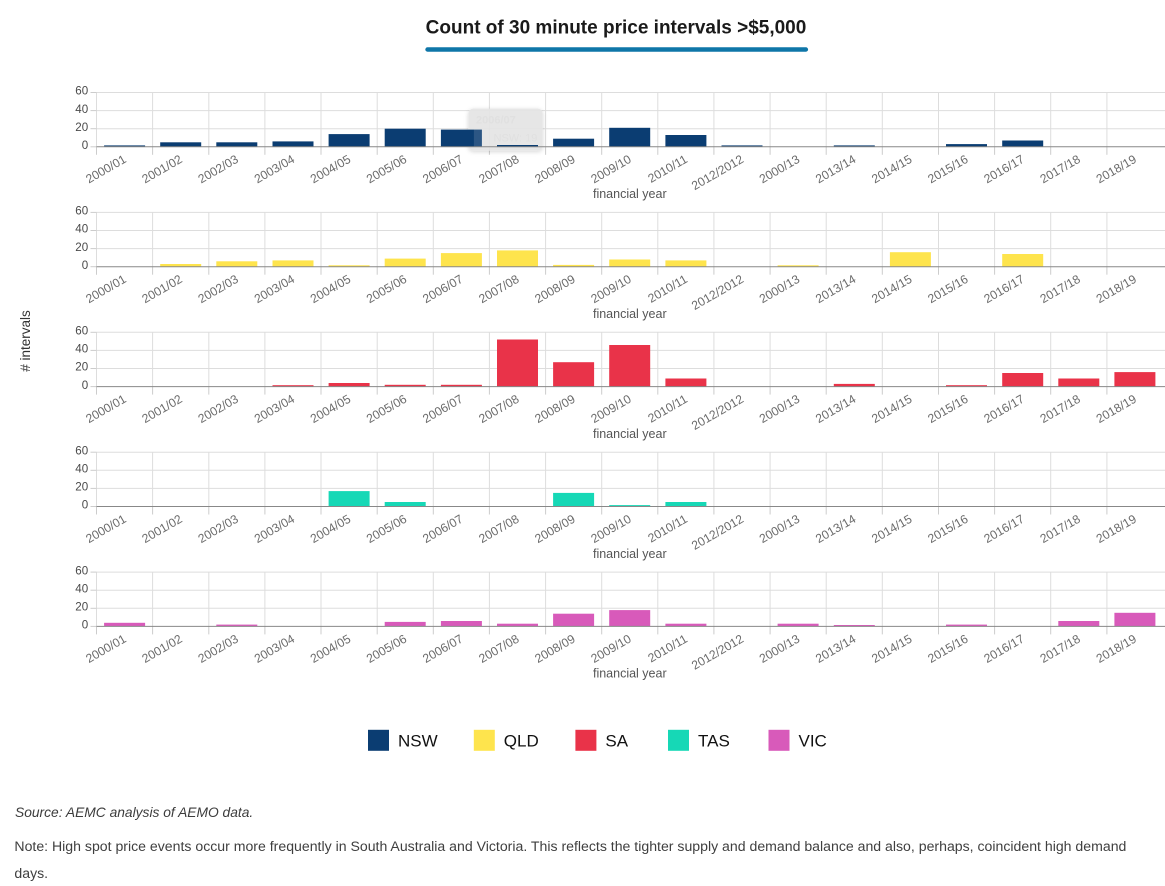  What do you see at coordinates (496, 121) in the screenshot?
I see `svg-text: 2006/07` at bounding box center [496, 121].